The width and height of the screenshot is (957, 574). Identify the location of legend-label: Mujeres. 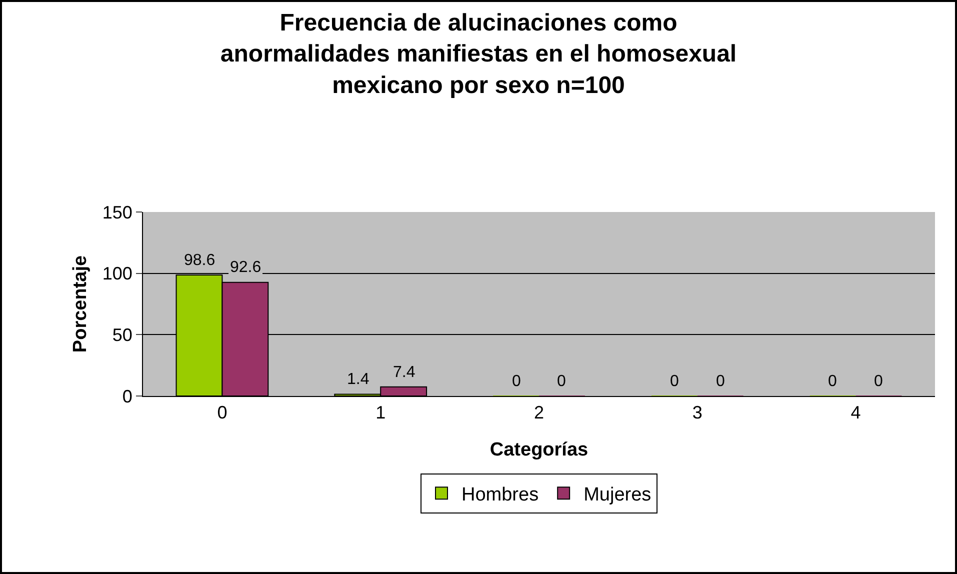
(618, 495).